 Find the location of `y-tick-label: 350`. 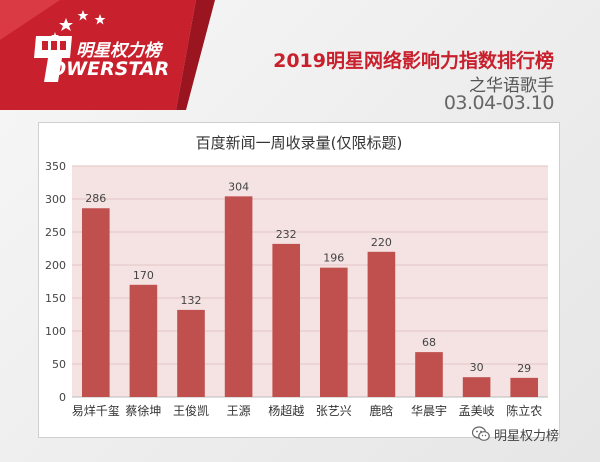

y-tick-label: 350 is located at coordinates (55, 166).